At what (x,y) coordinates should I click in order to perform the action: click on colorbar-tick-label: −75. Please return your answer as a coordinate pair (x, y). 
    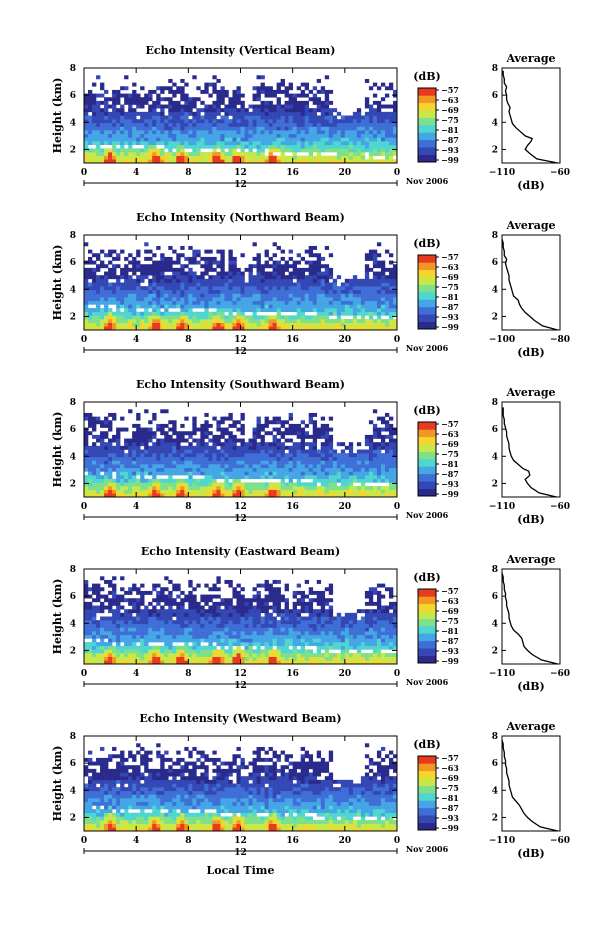
    Looking at the image, I should click on (450, 287).